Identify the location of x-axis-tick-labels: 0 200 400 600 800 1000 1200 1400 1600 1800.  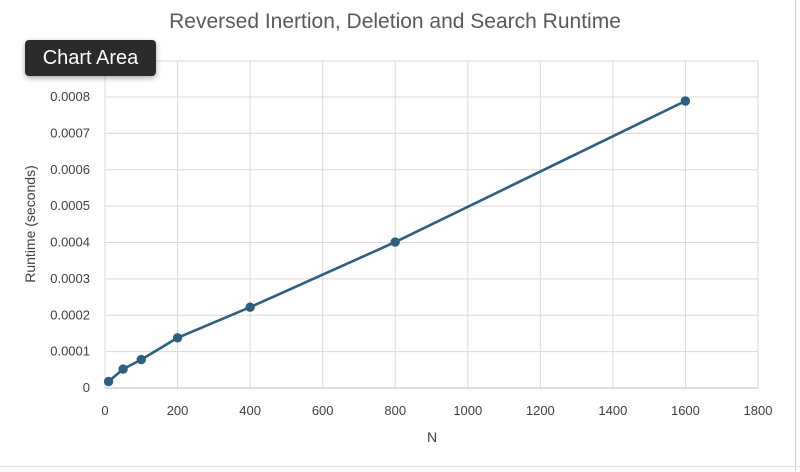
(436, 410).